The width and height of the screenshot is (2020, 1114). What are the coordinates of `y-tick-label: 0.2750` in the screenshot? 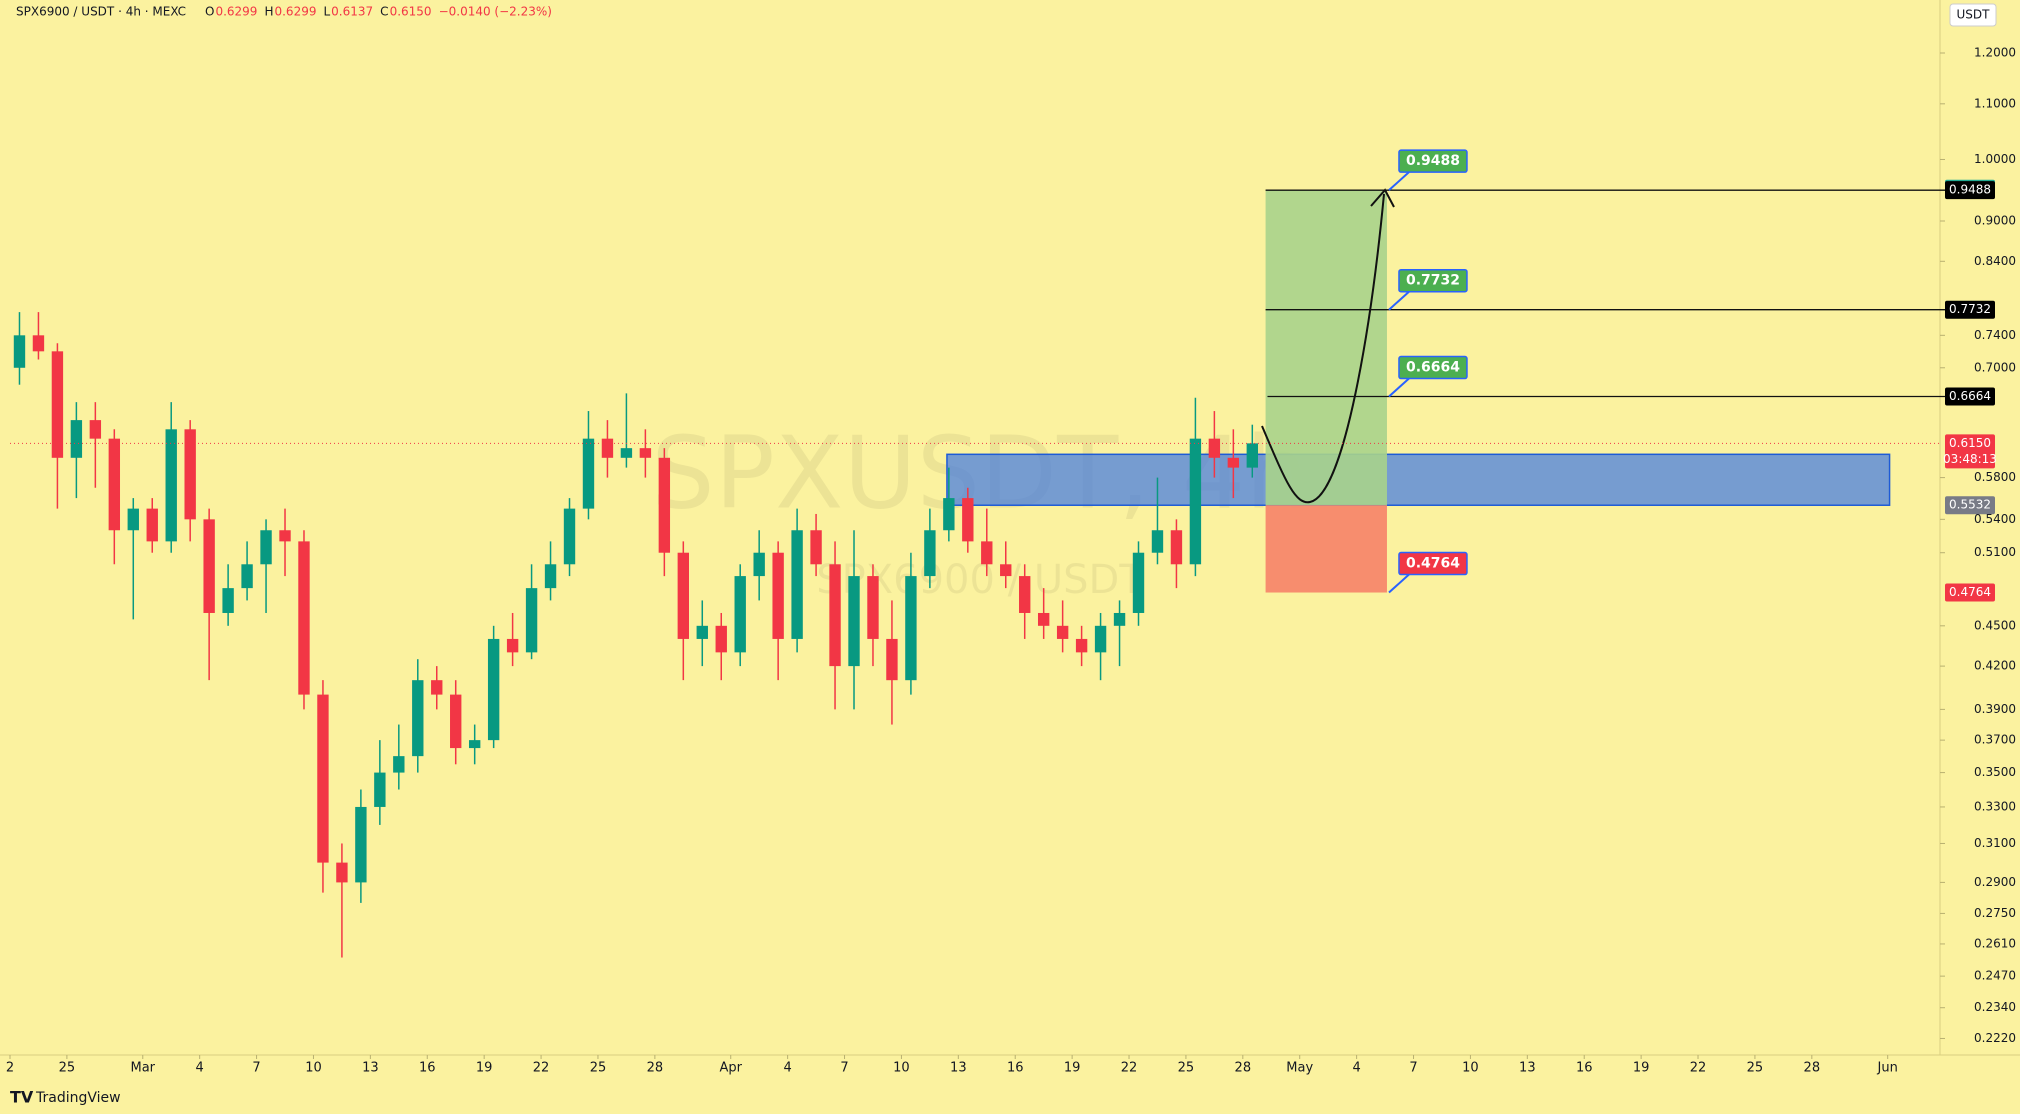 It's located at (1995, 913).